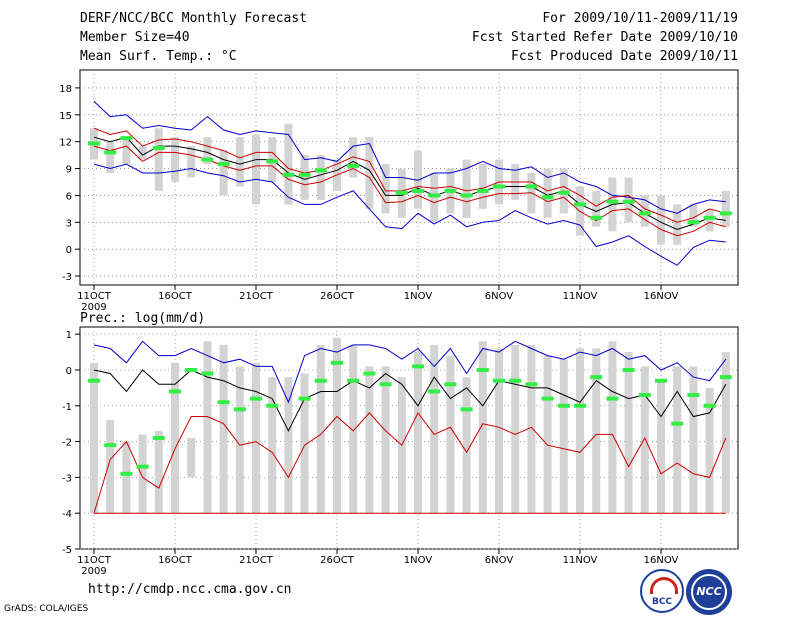  I want to click on prec-xtick-label: 26OCT, so click(337, 560).